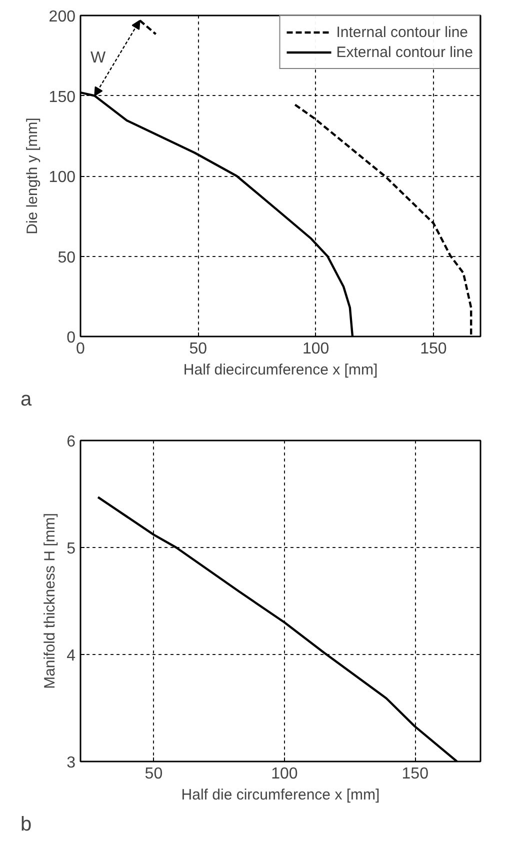  I want to click on x-axis-title: Half die circumference x [mm], so click(280, 795).